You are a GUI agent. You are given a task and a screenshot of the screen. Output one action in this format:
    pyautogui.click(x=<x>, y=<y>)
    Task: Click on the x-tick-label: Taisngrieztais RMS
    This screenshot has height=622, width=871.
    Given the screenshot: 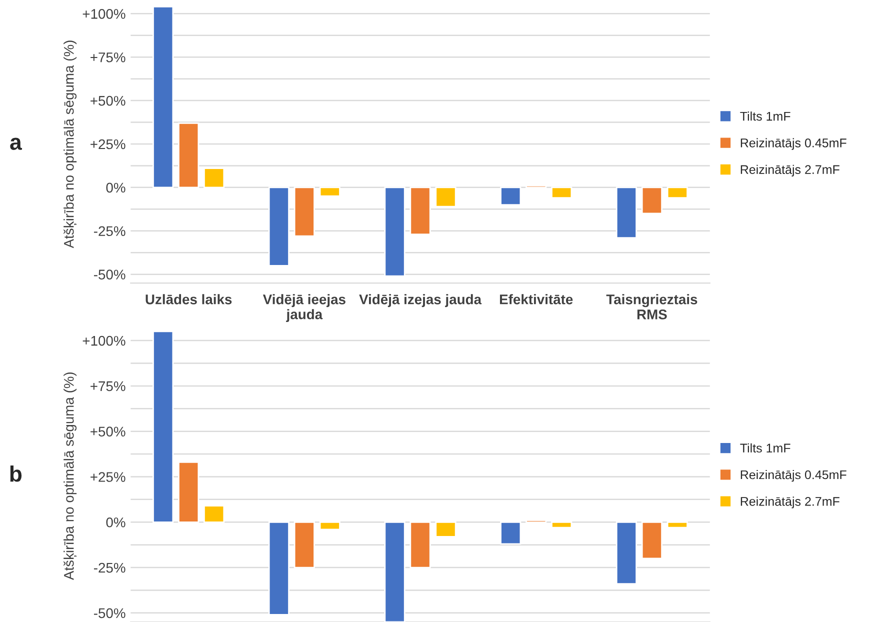 What is the action you would take?
    pyautogui.click(x=652, y=307)
    